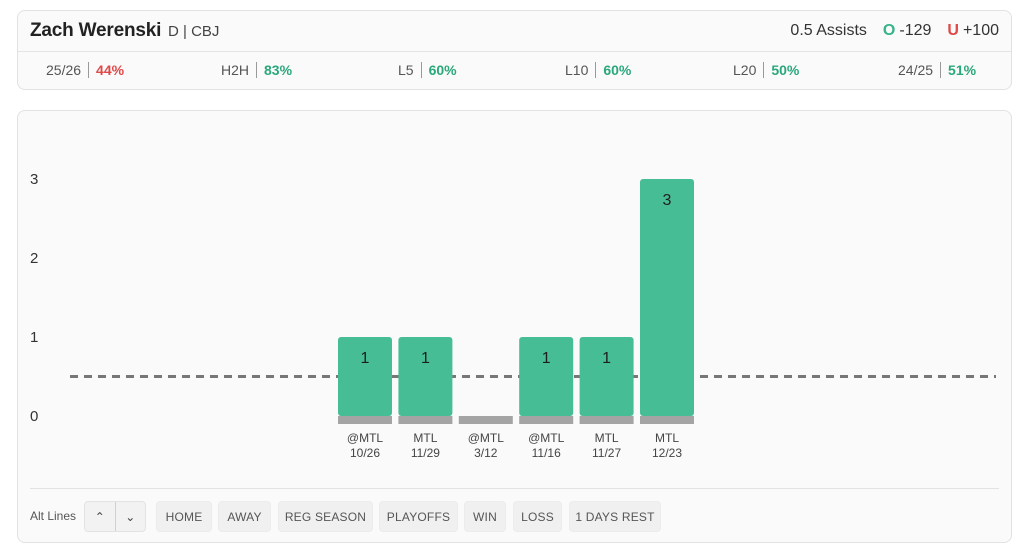 The image size is (1024, 555). I want to click on alt-lines-label: Alt Lines, so click(53, 516).